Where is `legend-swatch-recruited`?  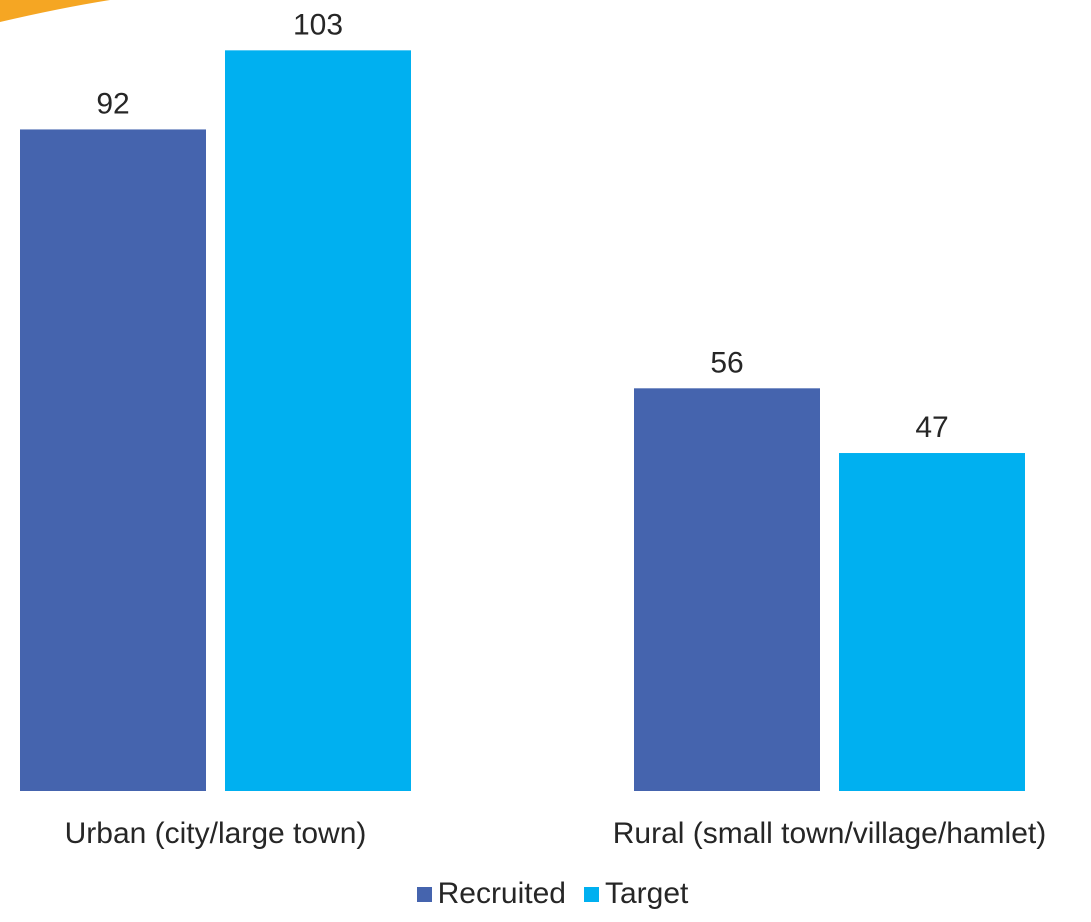 legend-swatch-recruited is located at coordinates (424, 894).